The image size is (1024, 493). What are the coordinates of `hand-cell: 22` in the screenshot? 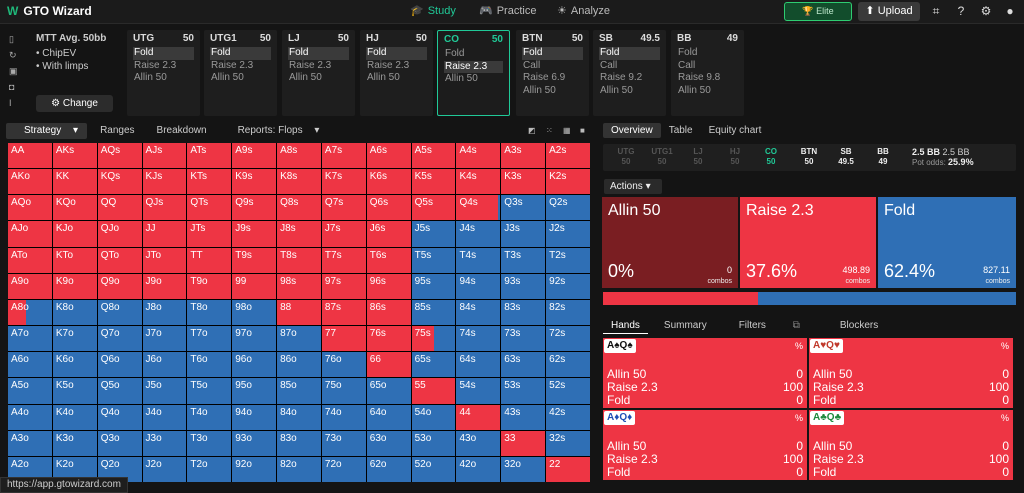 It's located at (568, 469).